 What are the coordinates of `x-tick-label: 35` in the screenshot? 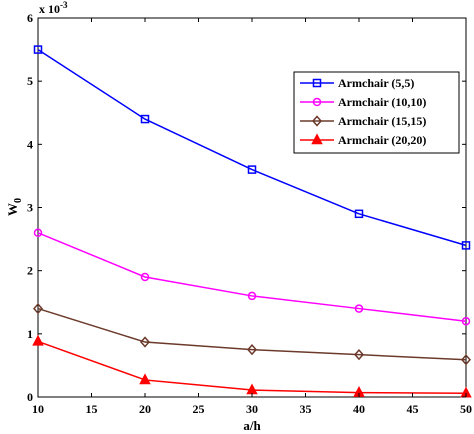 It's located at (306, 409).